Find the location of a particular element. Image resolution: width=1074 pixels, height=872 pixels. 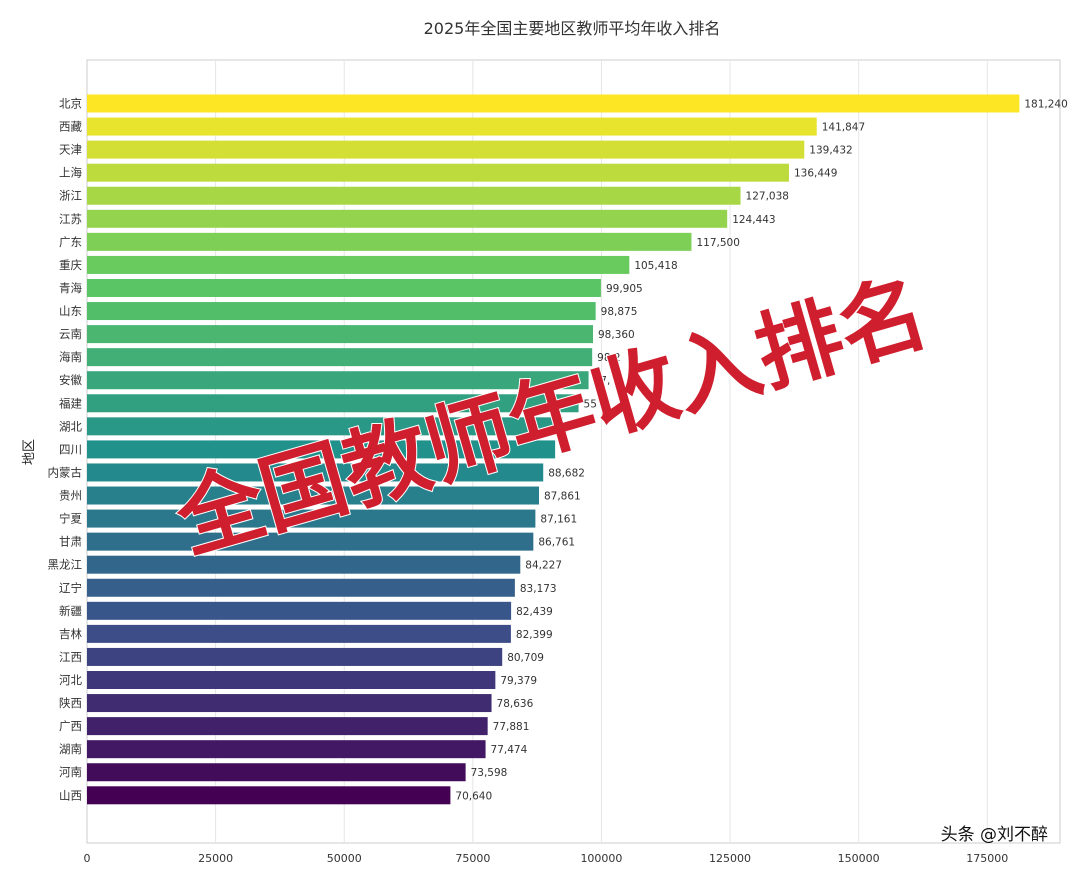

category-label: 河南 is located at coordinates (70, 772).